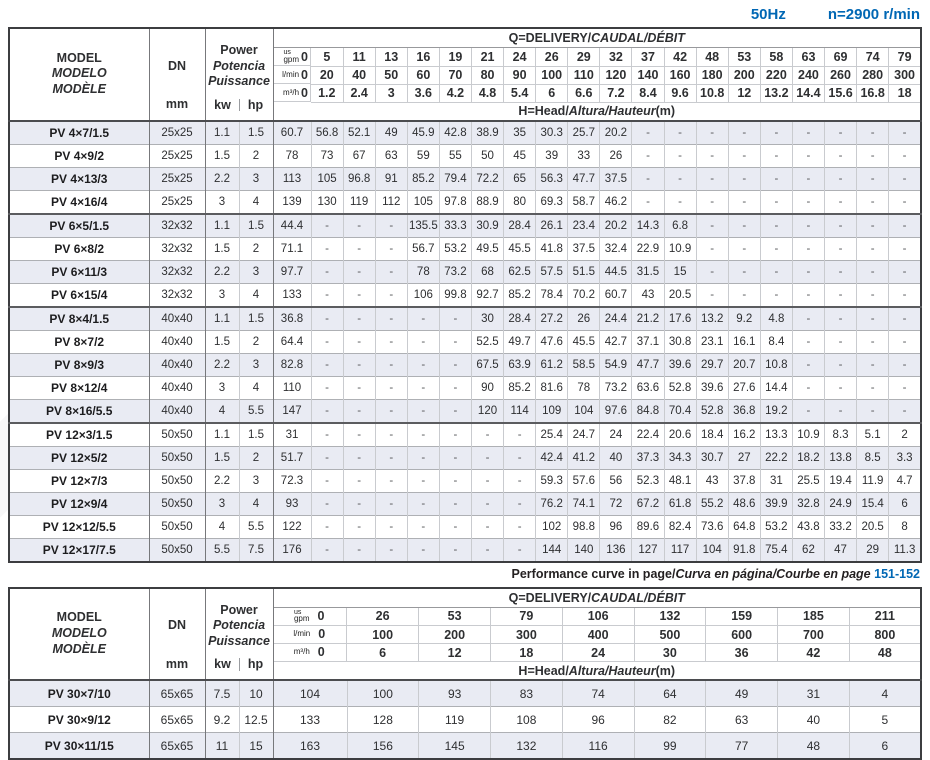 The height and width of the screenshot is (760, 930). What do you see at coordinates (79, 526) in the screenshot?
I see `model-cell: PV 12×12/5.5` at bounding box center [79, 526].